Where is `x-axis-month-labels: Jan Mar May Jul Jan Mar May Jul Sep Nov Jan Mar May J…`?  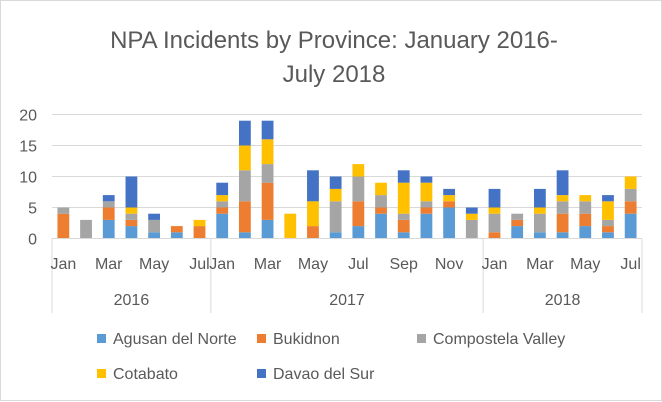 x-axis-month-labels: Jan Mar May Jul Jan Mar May Jul Sep Nov Jan Mar May J… is located at coordinates (345, 264).